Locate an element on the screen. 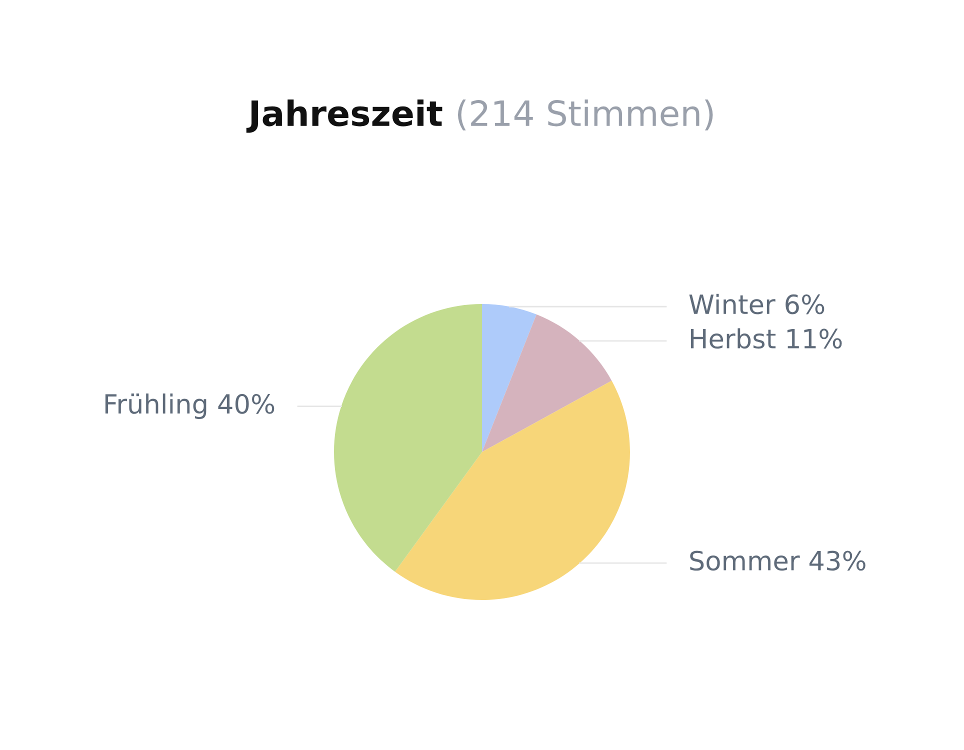 Image resolution: width=964 pixels, height=750 pixels. slice-label: Frühling 40% is located at coordinates (189, 406).